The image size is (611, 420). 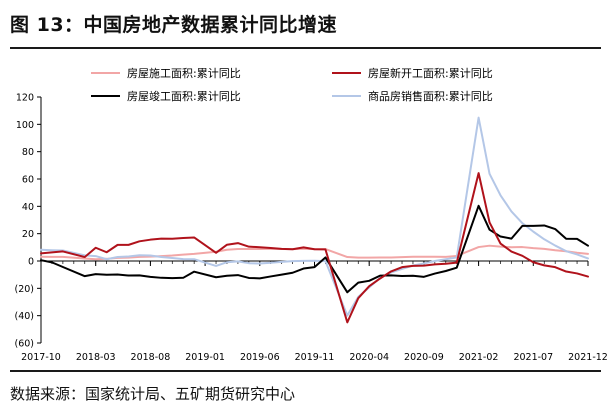 I want to click on legend-label: 房屋施工面积:累计同比, so click(x=184, y=73).